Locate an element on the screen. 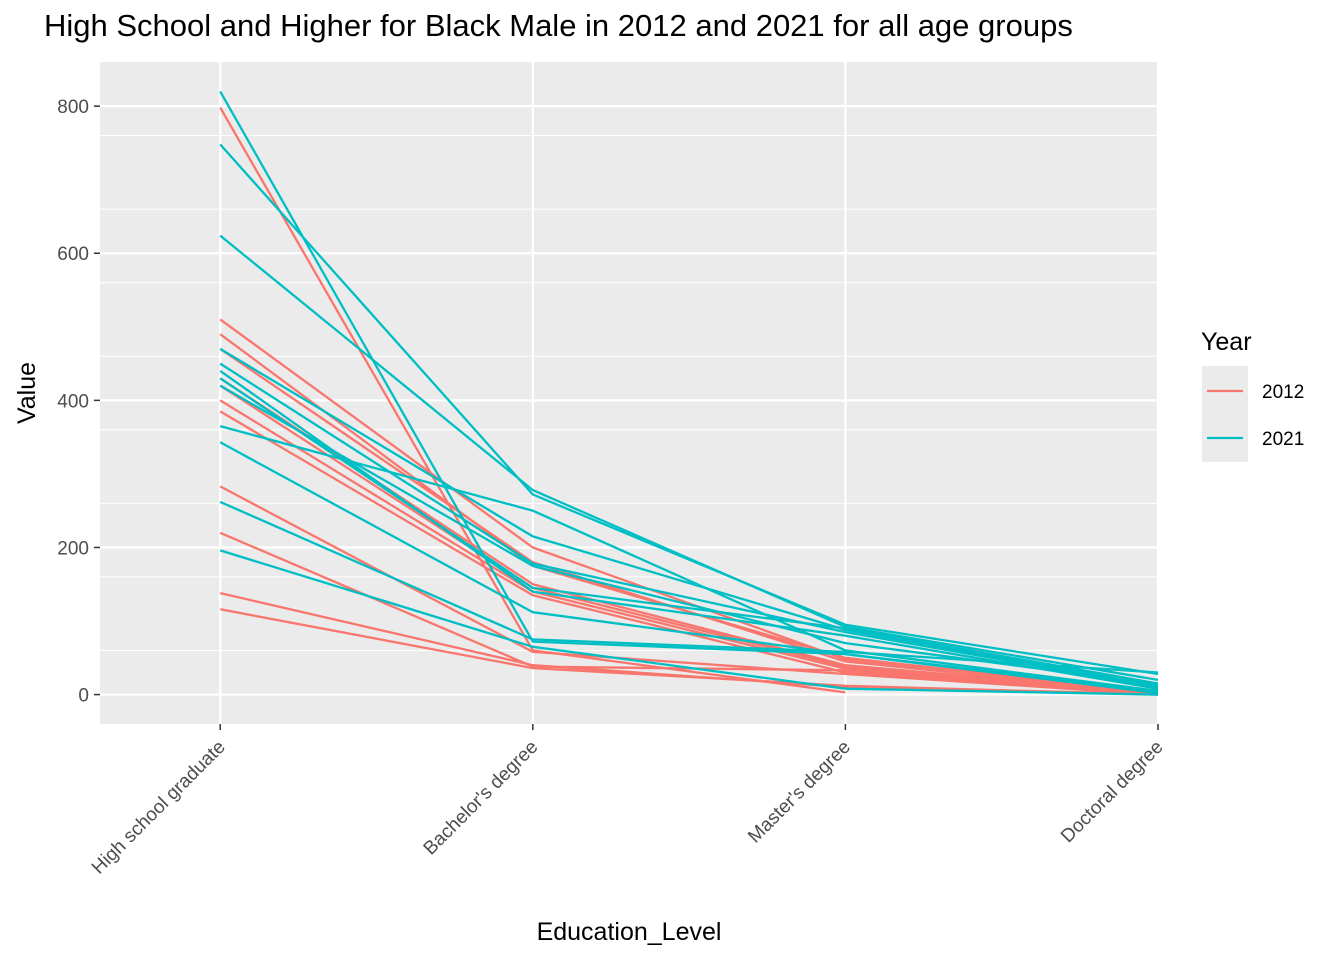 The height and width of the screenshot is (960, 1344). legend-label: 2021 is located at coordinates (1283, 439).